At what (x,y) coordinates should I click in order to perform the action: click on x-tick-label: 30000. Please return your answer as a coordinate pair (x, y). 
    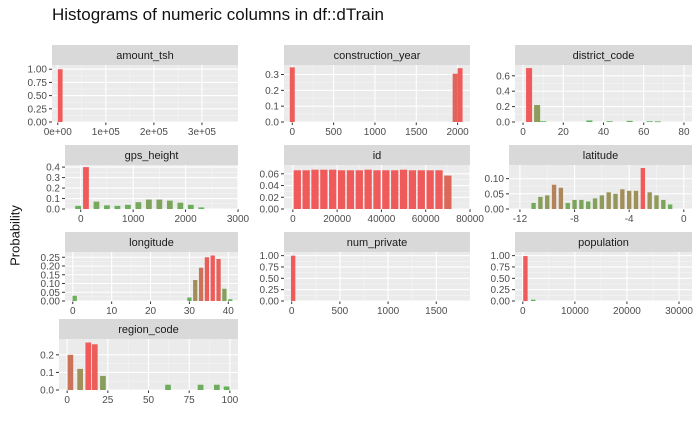
    Looking at the image, I should click on (679, 311).